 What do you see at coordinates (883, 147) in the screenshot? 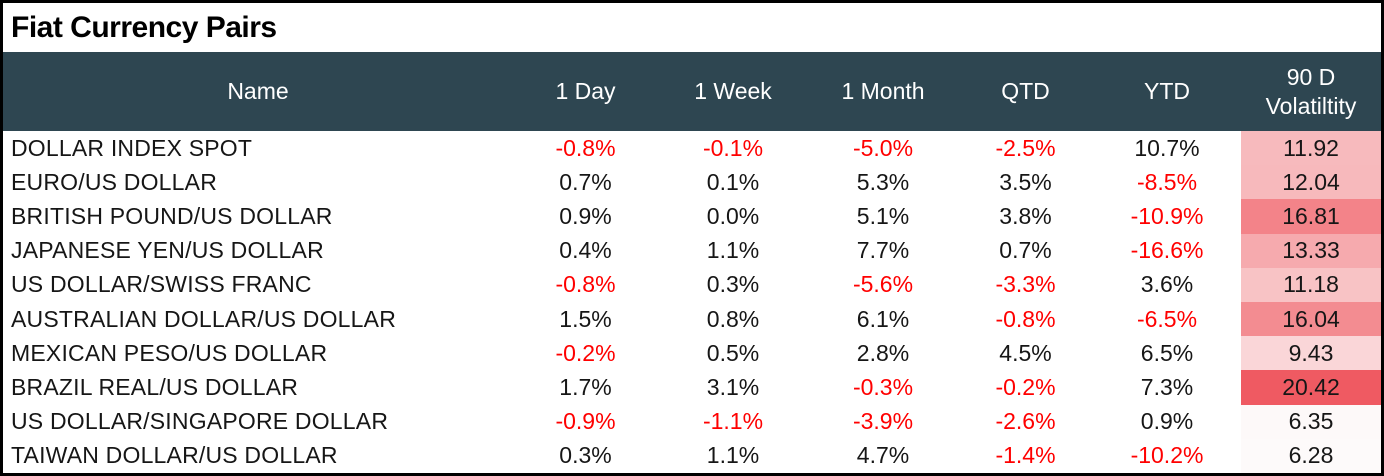
I see `value-cell: -5.0%` at bounding box center [883, 147].